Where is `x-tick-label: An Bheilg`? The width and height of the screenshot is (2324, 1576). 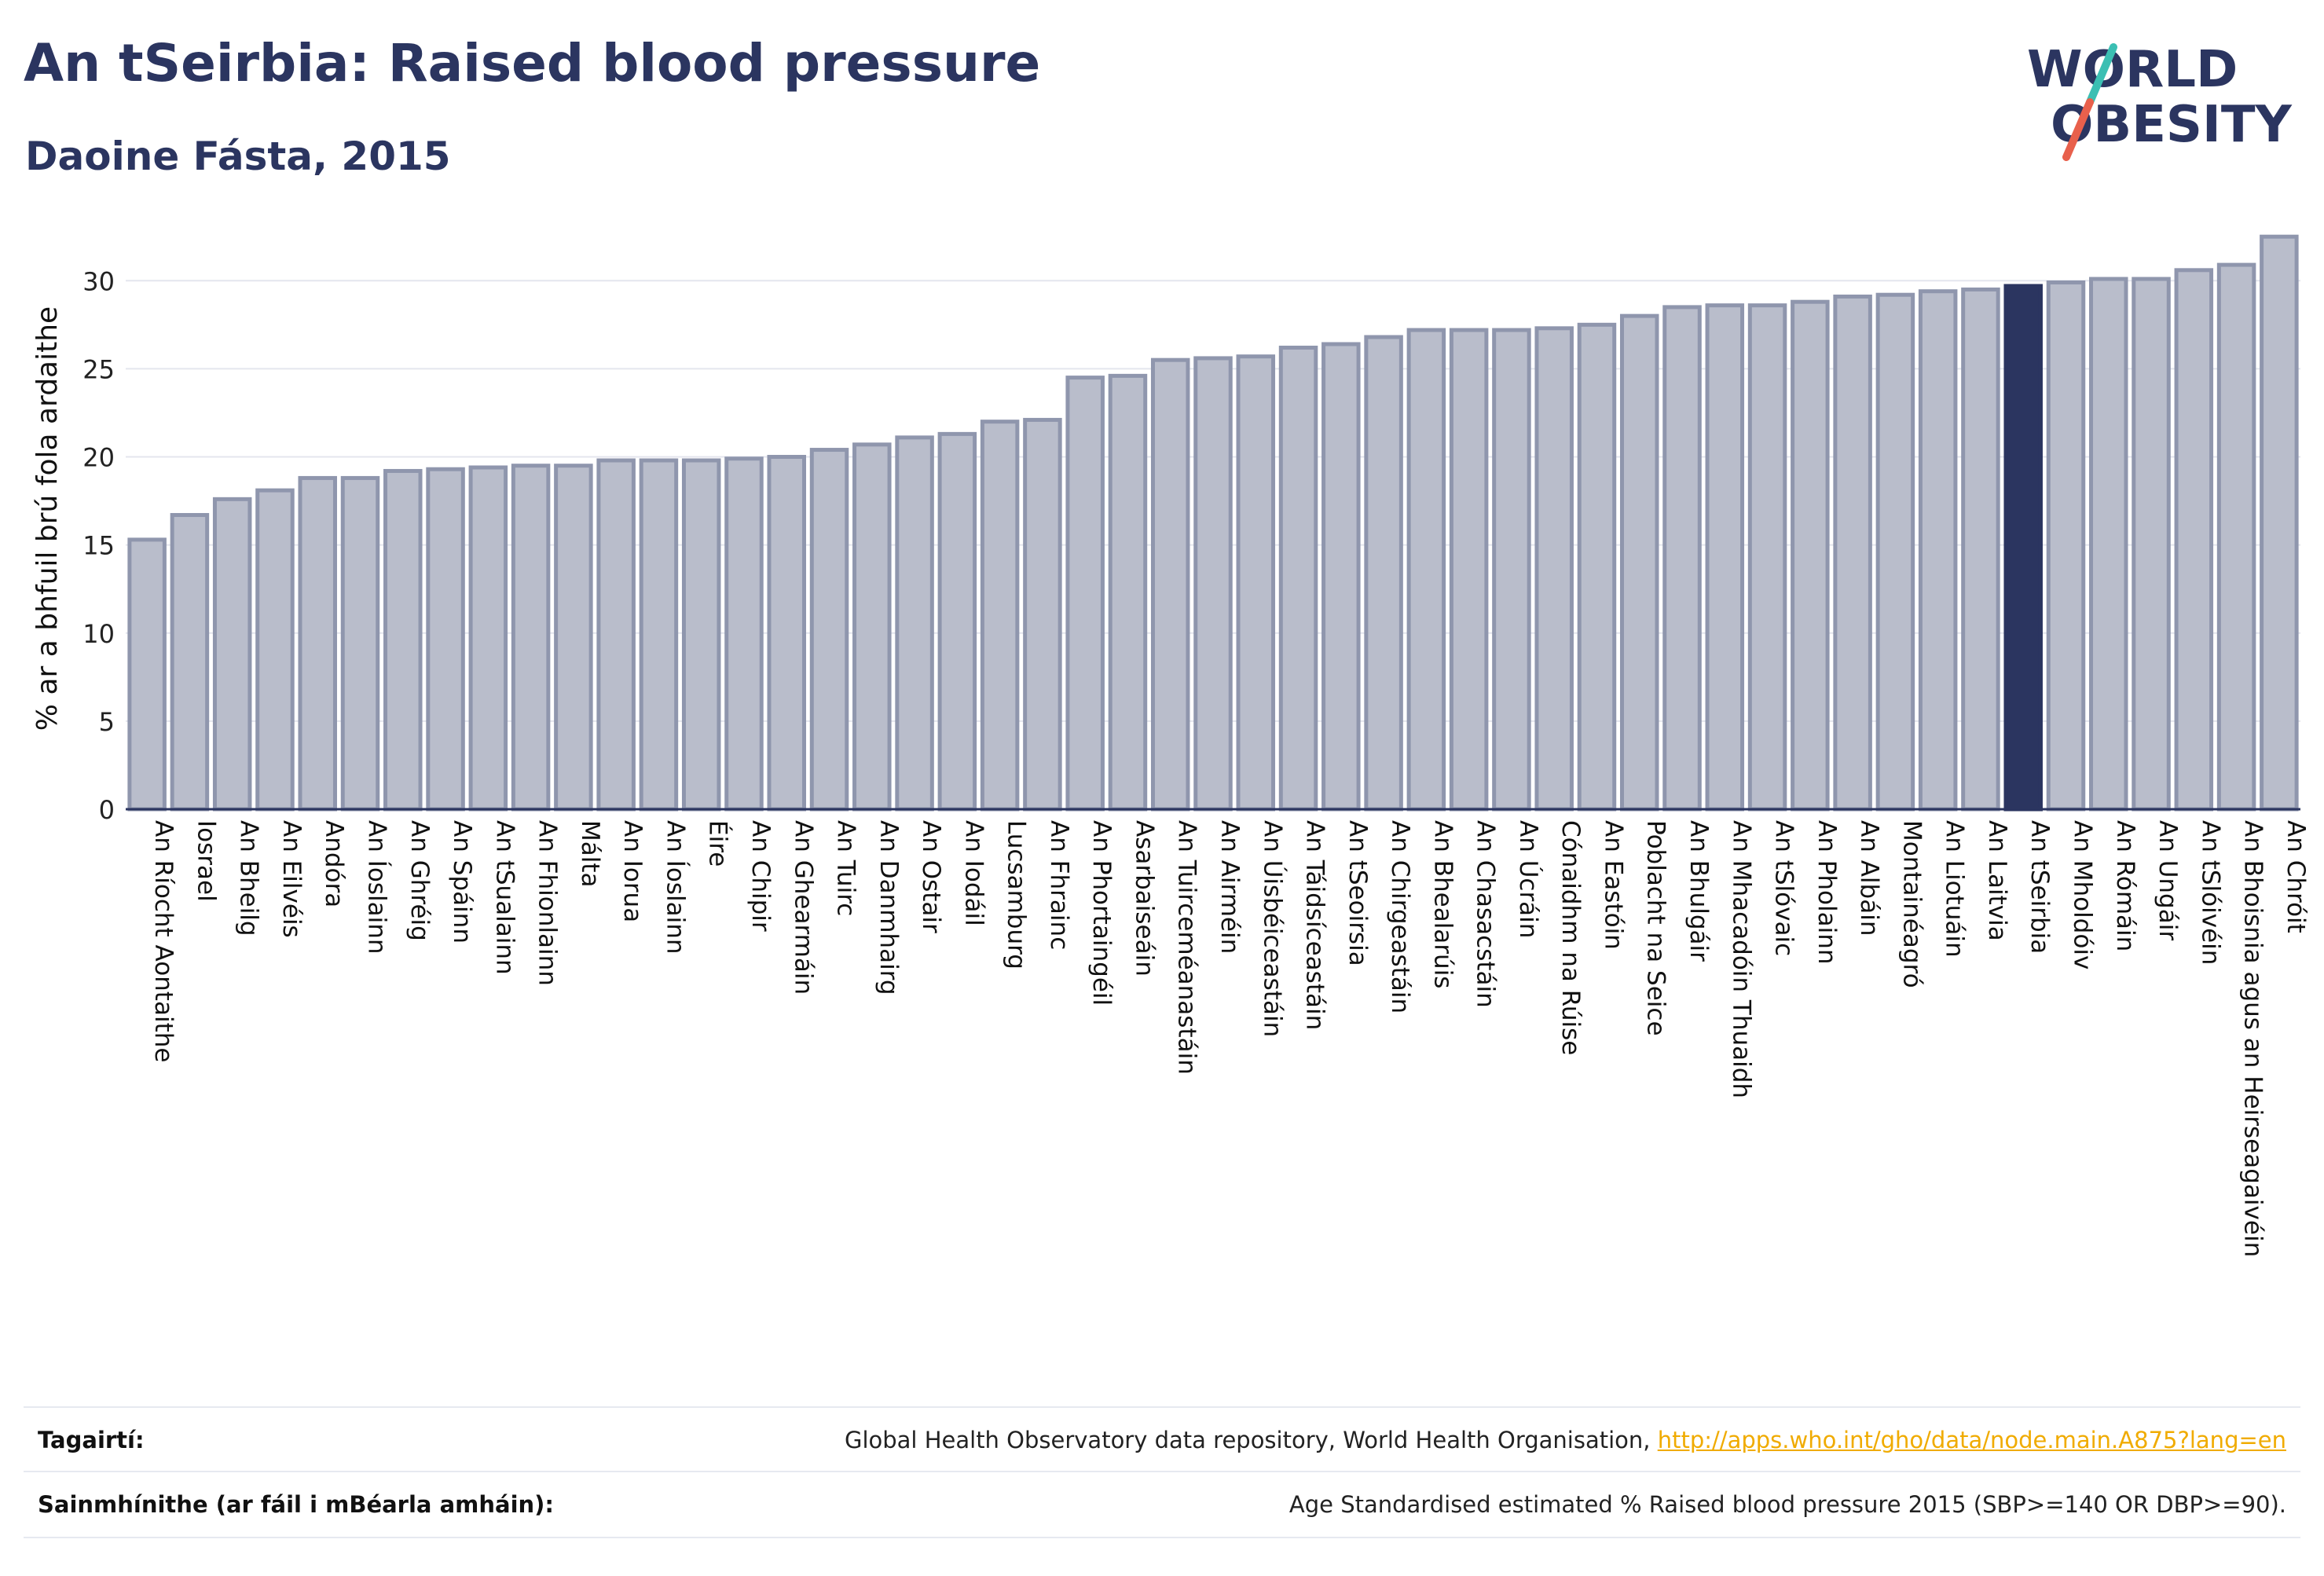
x-tick-label: An Bheilg is located at coordinates (249, 878).